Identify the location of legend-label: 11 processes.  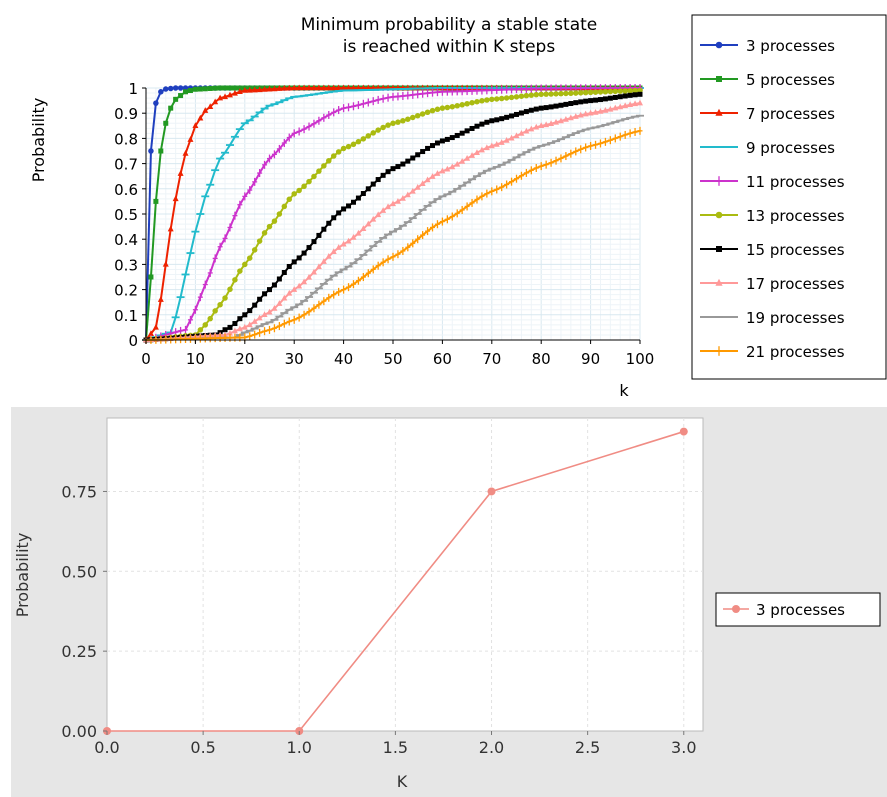
(795, 182).